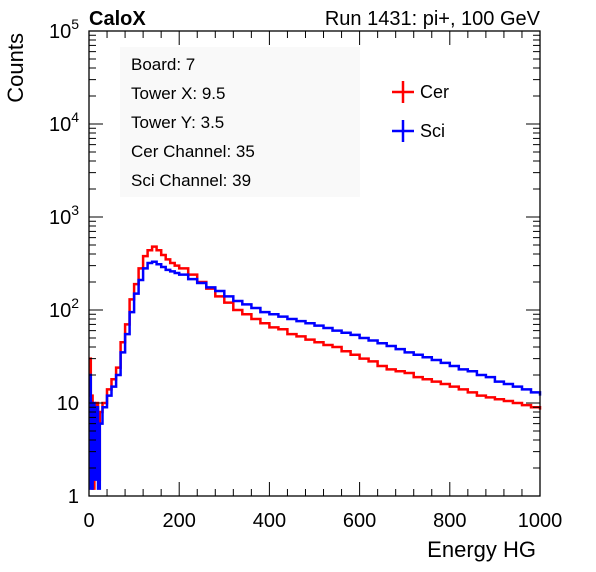 The height and width of the screenshot is (572, 596). I want to click on y-tick-label: 10², so click(64, 308).